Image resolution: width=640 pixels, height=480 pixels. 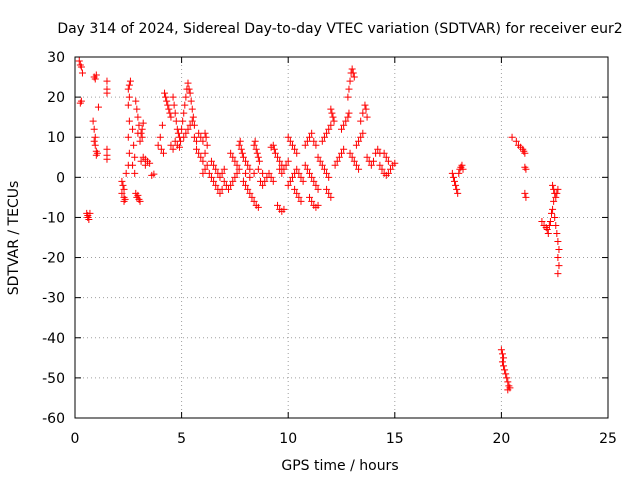 What do you see at coordinates (75, 439) in the screenshot?
I see `x-tick-label: 0` at bounding box center [75, 439].